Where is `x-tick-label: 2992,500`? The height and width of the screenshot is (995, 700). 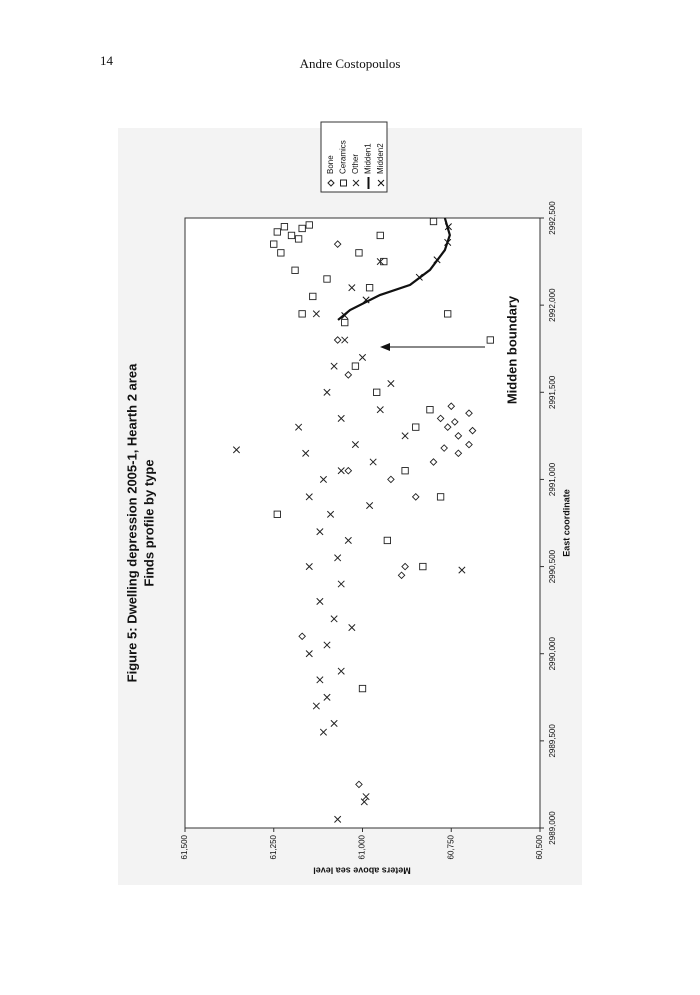 x-tick-label: 2992,500 is located at coordinates (552, 218).